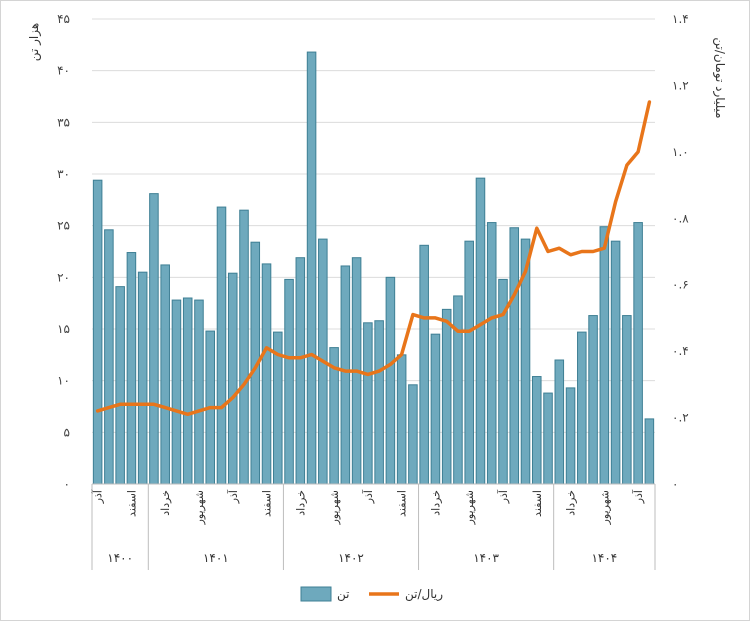  I want to click on right-tick-label: ۰.۲, so click(680, 418).